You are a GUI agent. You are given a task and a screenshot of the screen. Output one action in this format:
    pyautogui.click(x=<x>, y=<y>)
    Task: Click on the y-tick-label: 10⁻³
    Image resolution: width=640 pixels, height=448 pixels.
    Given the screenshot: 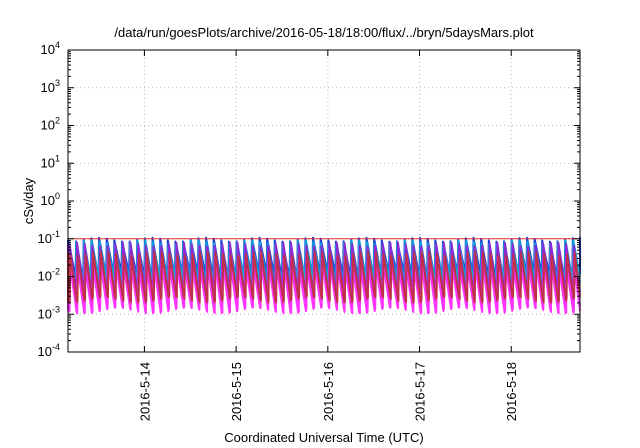 What is the action you would take?
    pyautogui.click(x=49, y=312)
    